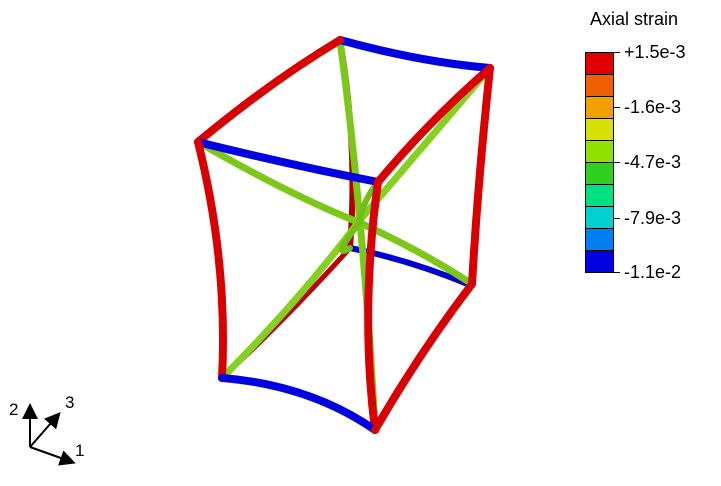 This screenshot has width=721, height=486. Describe the element at coordinates (70, 402) in the screenshot. I see `axis-3-label: 3` at that location.